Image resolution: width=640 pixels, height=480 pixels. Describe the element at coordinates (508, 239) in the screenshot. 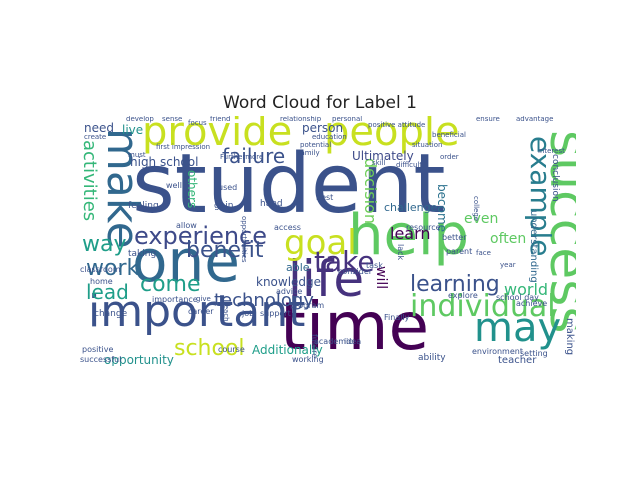

I see `word-often: often` at that location.